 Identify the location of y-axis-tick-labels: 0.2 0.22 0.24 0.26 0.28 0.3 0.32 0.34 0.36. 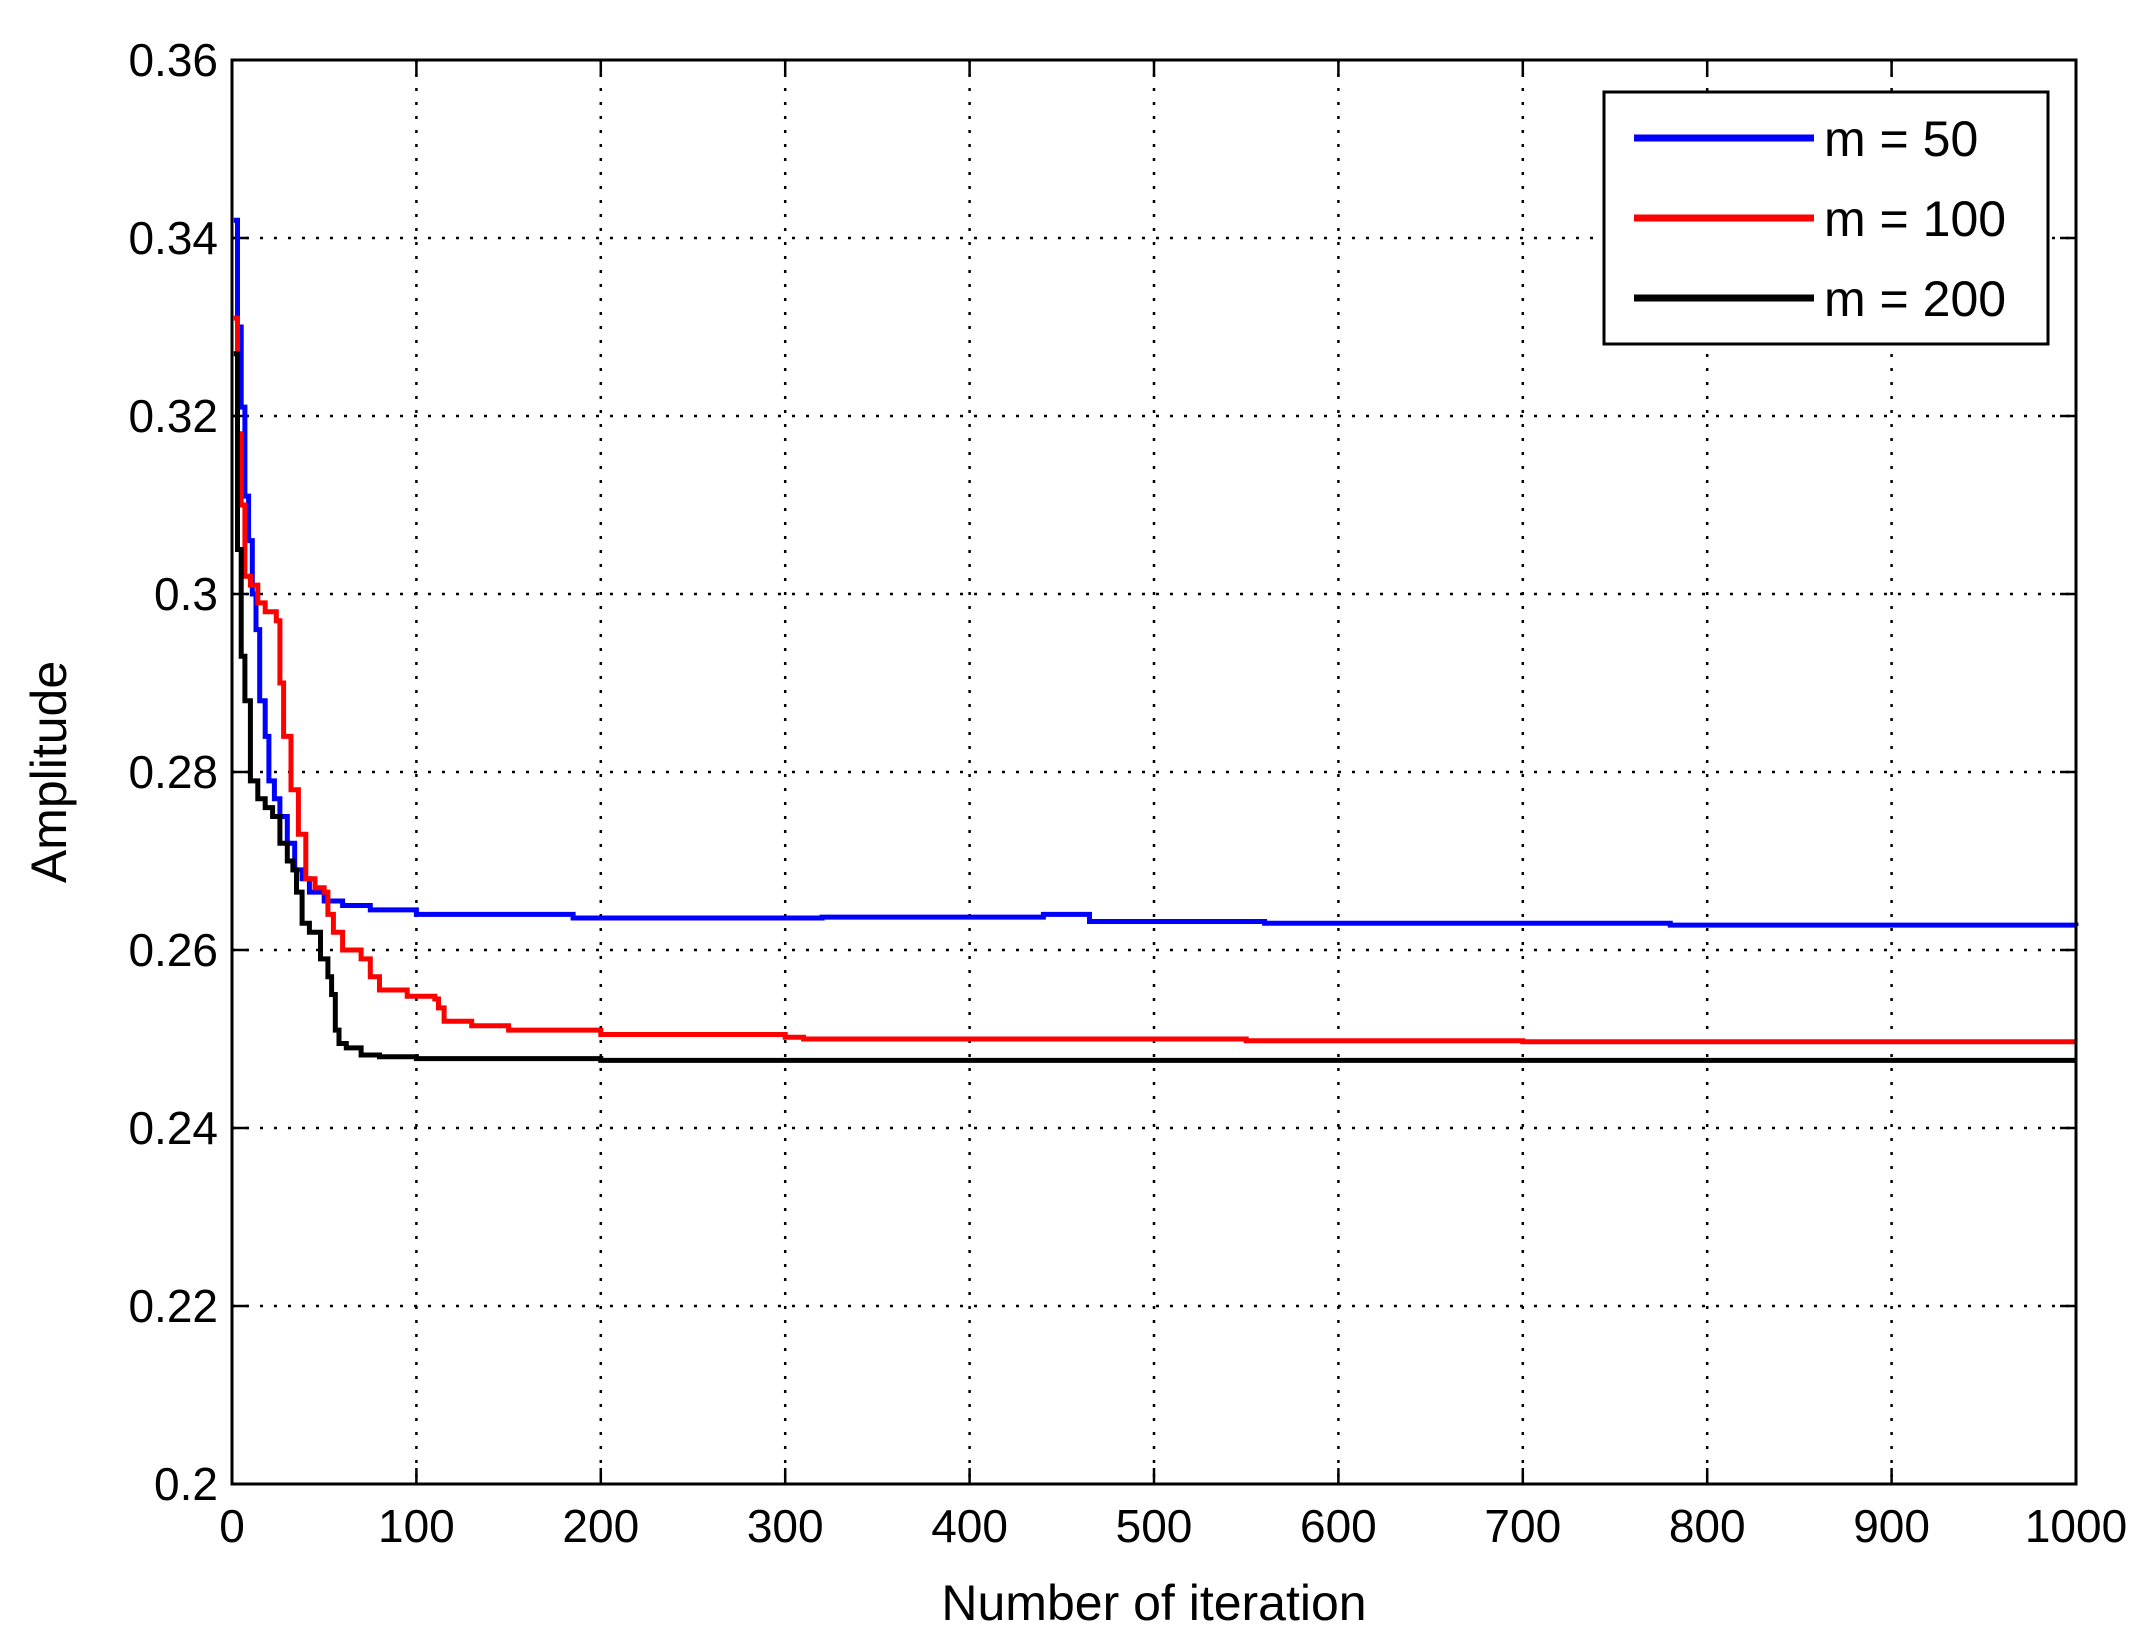
(173, 772).